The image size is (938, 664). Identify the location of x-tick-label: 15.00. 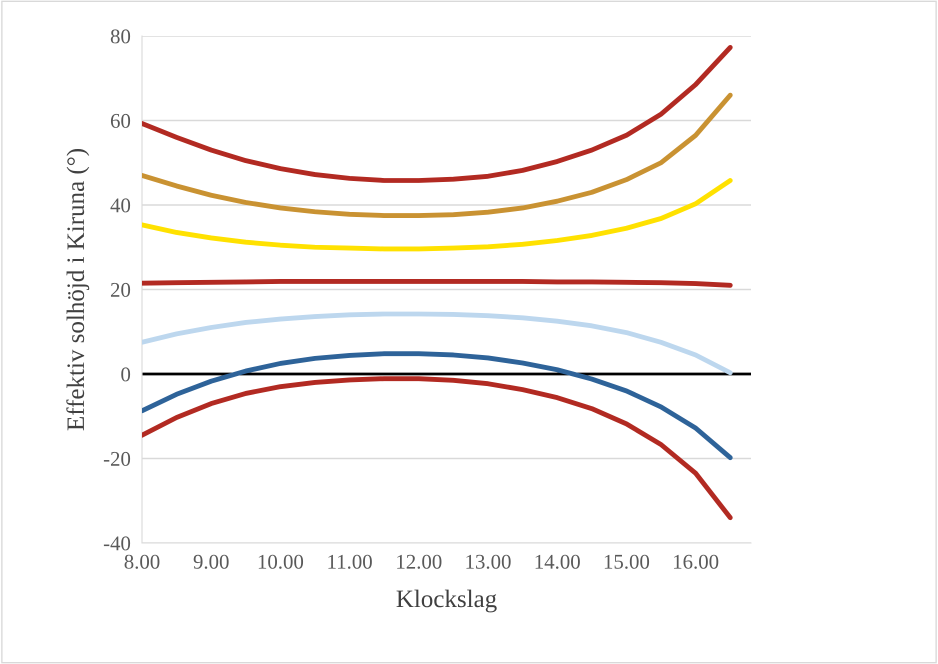
(627, 561).